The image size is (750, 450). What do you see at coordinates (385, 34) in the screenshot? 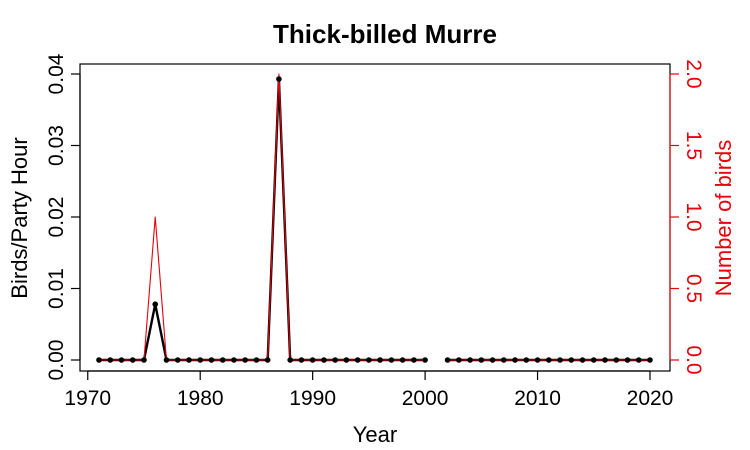
I see `chart-title: Thick-billed Murre` at bounding box center [385, 34].